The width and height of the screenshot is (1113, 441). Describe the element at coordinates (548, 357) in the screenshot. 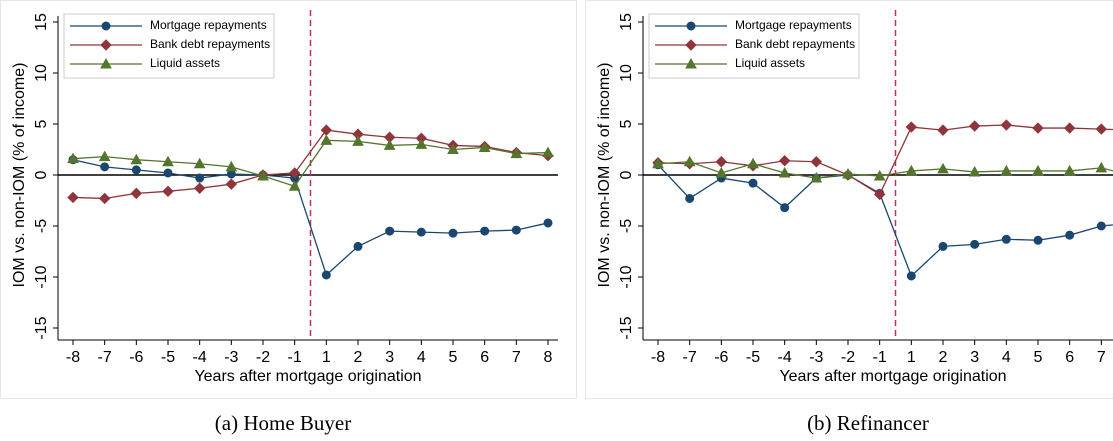

I see `x-tick-label: 8` at that location.